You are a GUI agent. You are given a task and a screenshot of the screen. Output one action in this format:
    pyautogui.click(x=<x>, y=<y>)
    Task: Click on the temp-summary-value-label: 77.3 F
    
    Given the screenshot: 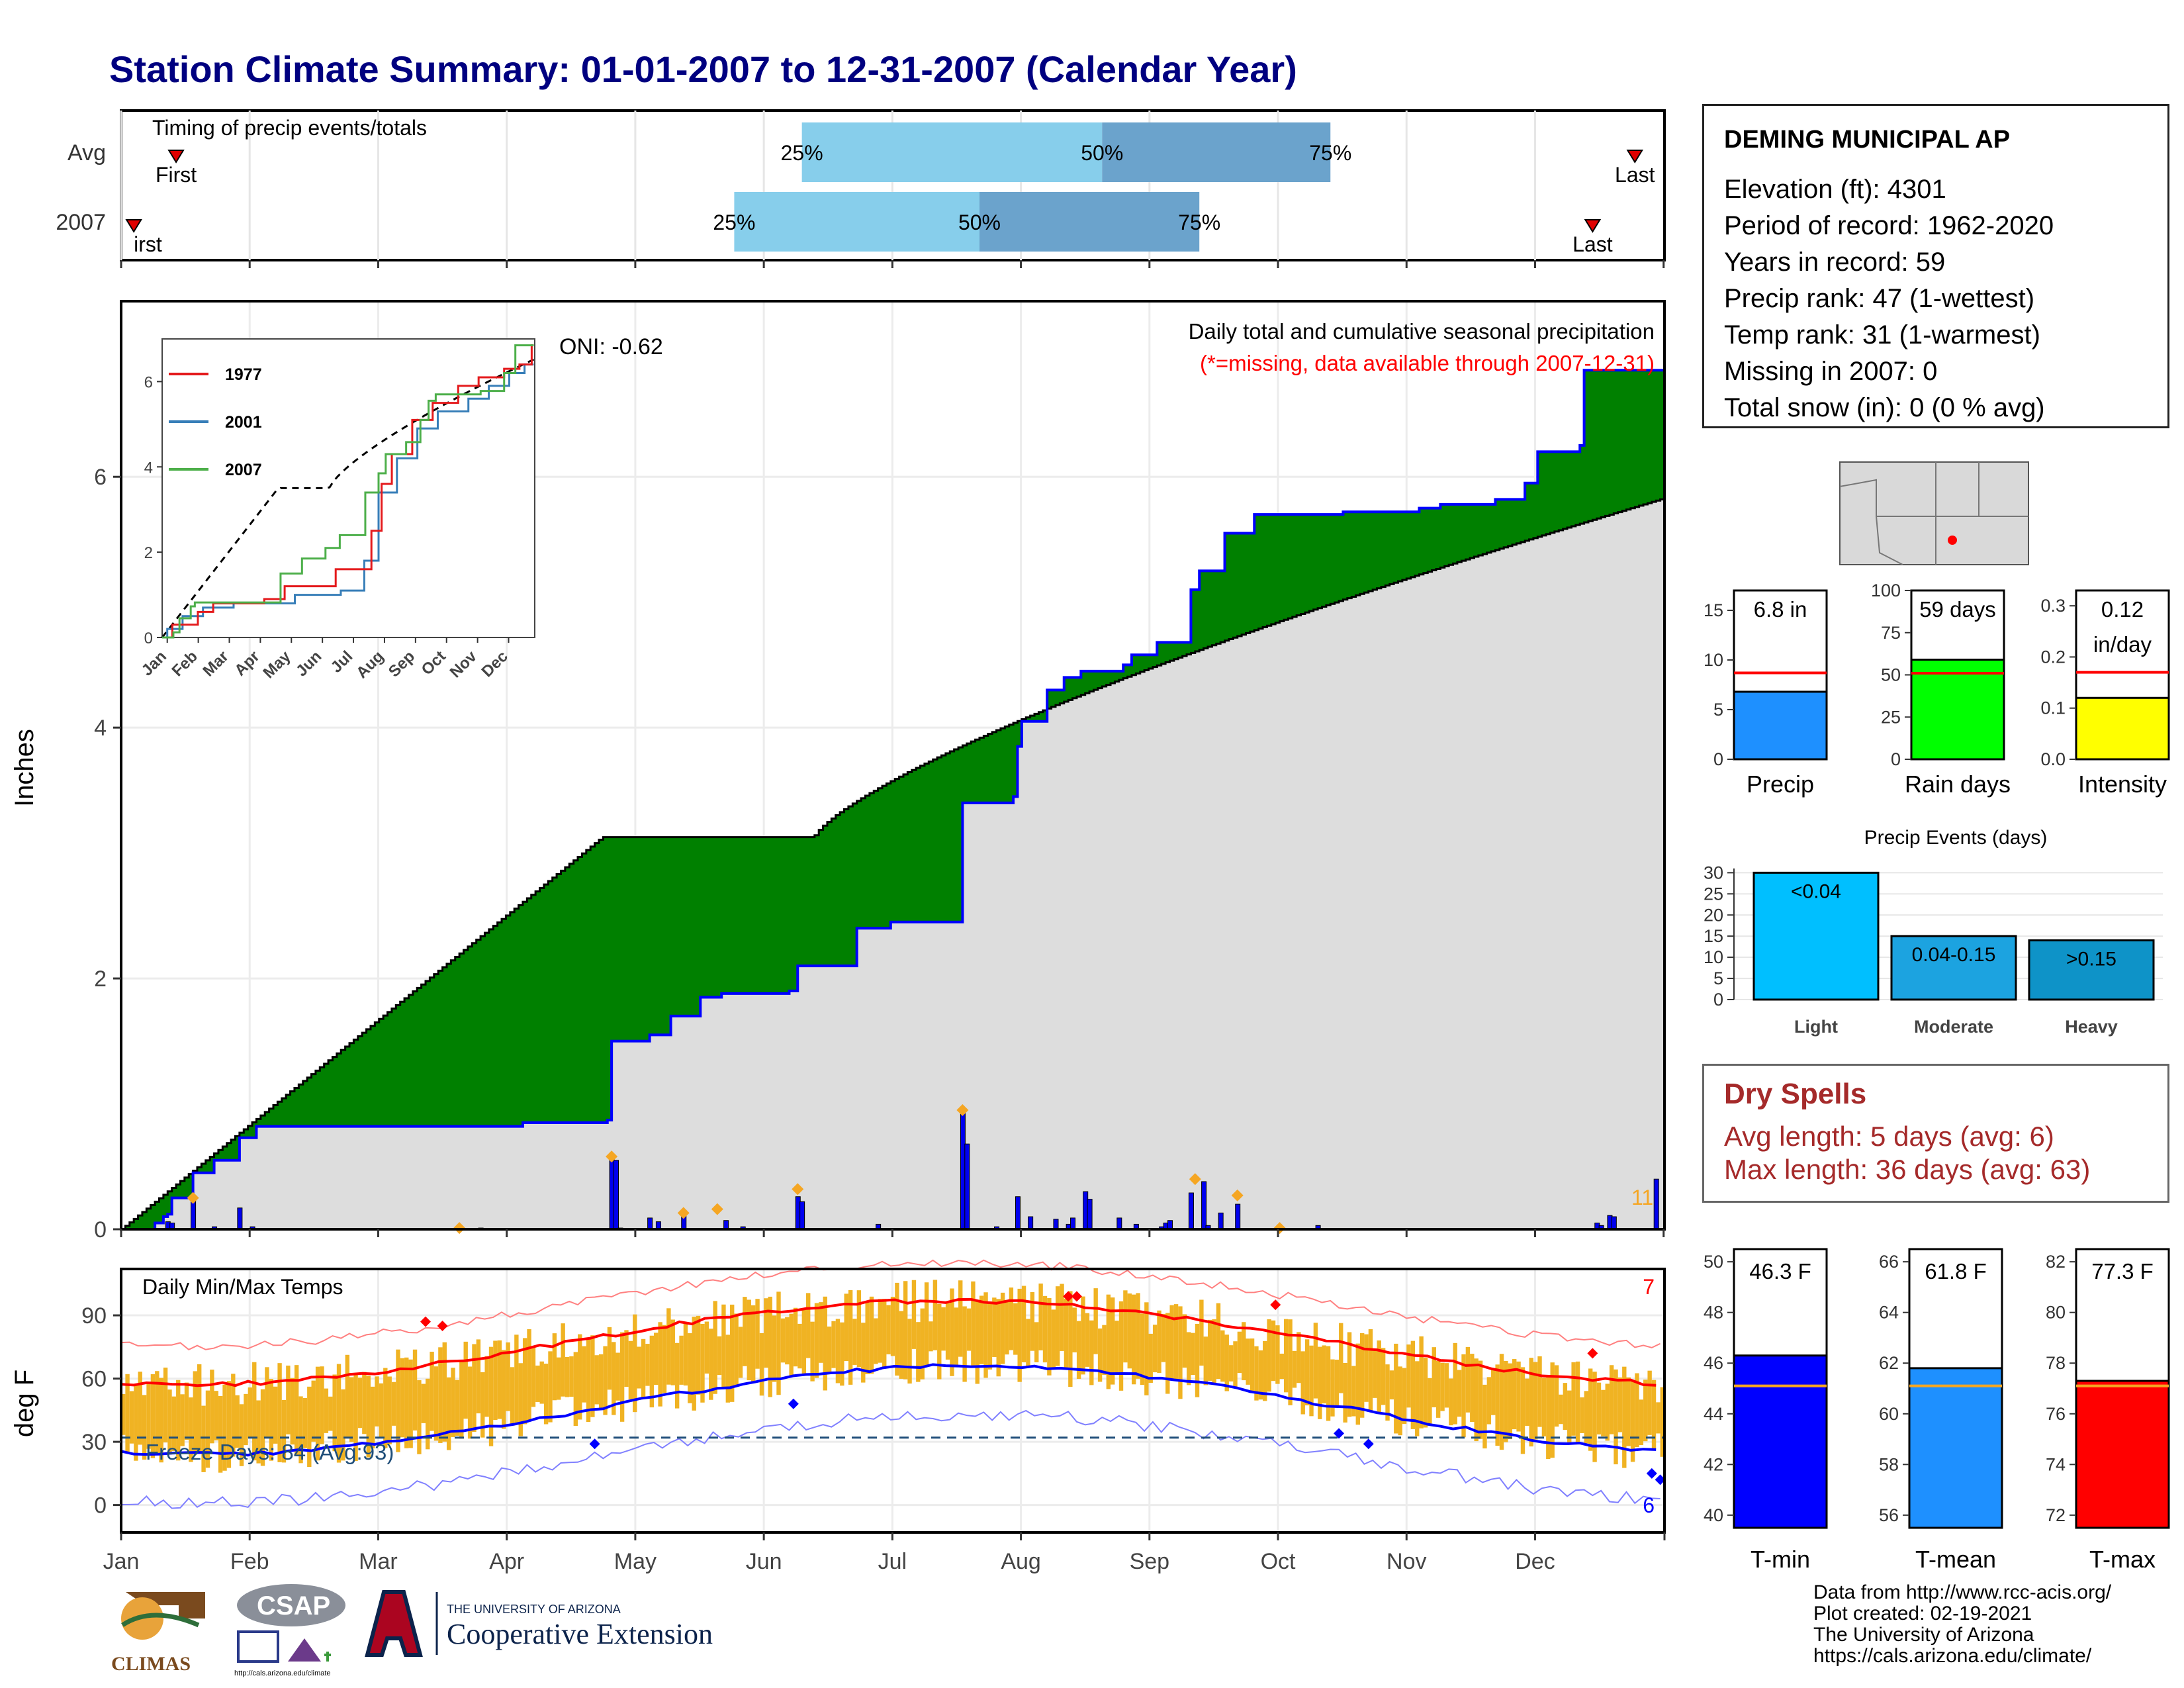 What is the action you would take?
    pyautogui.click(x=2122, y=1271)
    